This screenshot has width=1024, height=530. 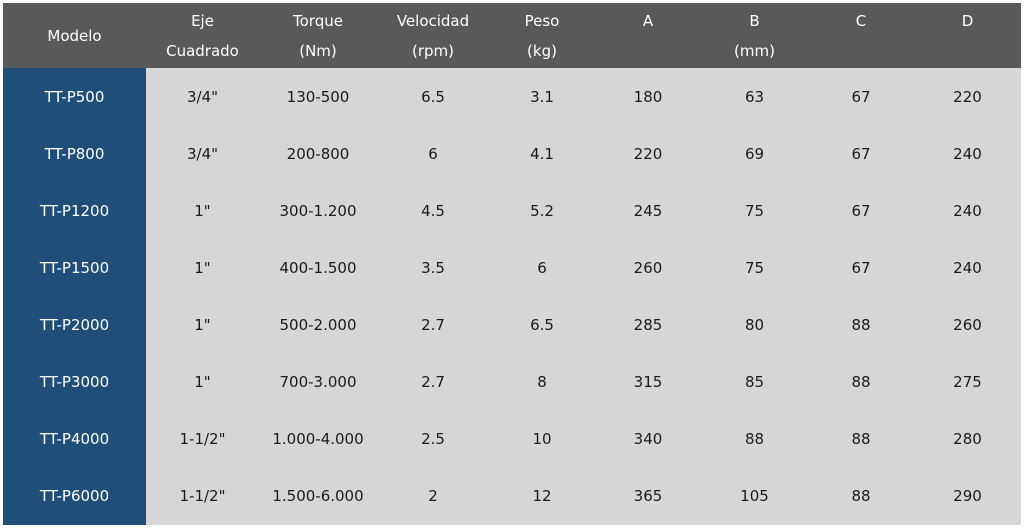 I want to click on cell-velocidad: 6, so click(x=433, y=154).